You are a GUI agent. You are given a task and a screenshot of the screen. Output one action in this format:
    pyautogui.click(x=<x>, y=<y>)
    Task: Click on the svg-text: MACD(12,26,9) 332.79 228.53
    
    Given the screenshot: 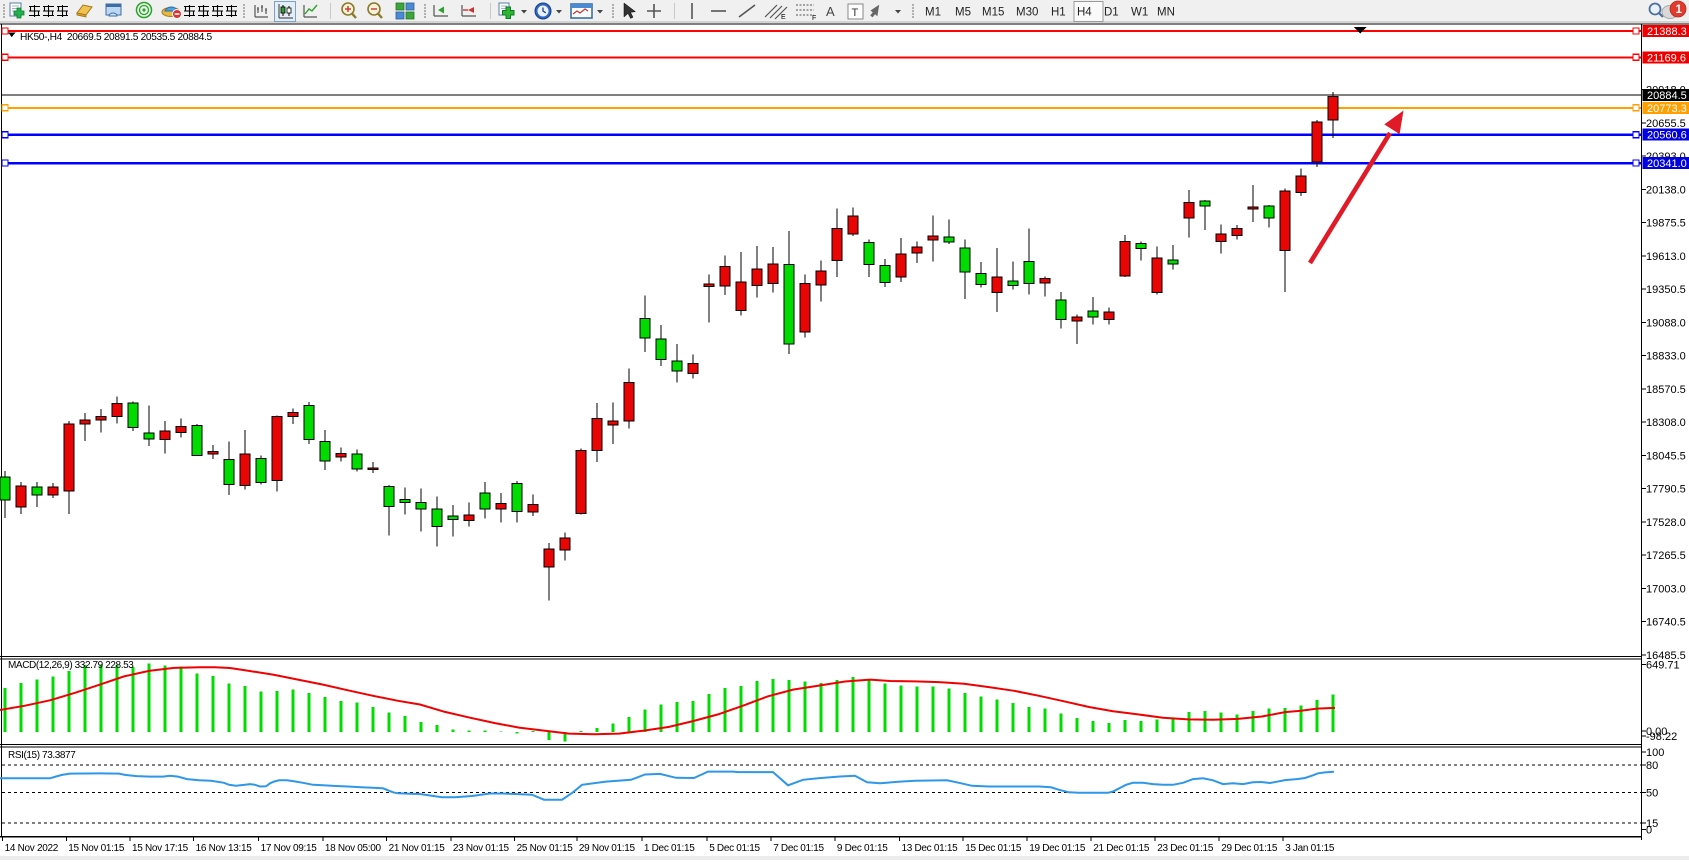 What is the action you would take?
    pyautogui.click(x=71, y=665)
    